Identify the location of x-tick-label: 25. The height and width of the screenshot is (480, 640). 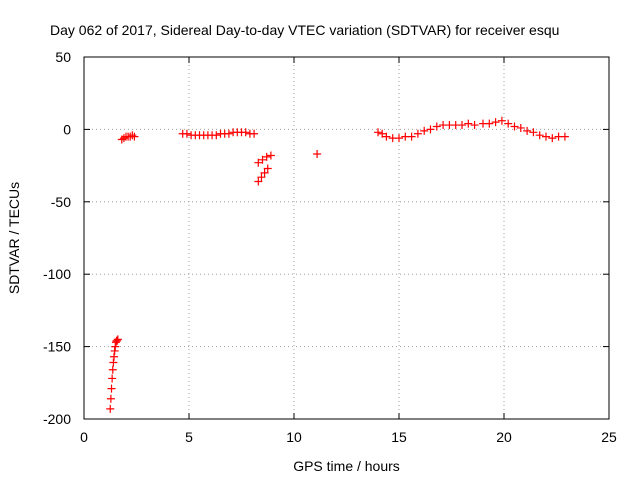
(609, 437).